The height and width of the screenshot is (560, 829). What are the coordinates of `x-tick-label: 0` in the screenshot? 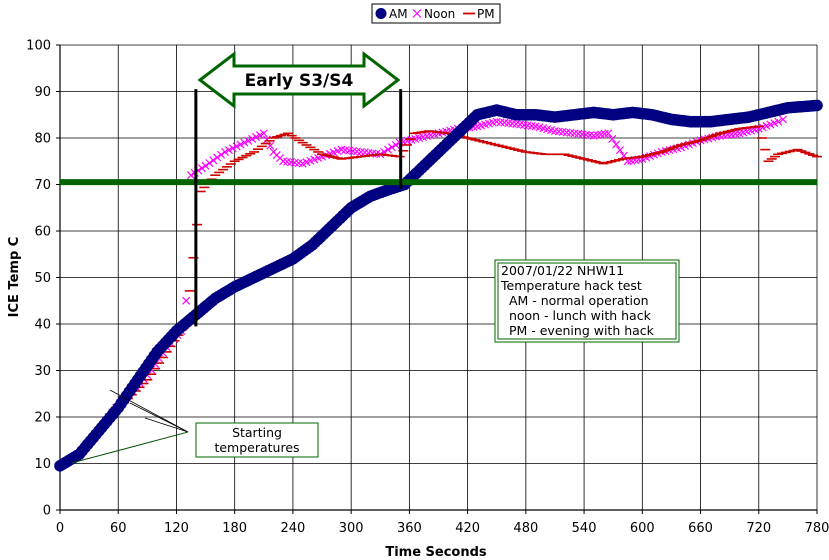 It's located at (60, 528).